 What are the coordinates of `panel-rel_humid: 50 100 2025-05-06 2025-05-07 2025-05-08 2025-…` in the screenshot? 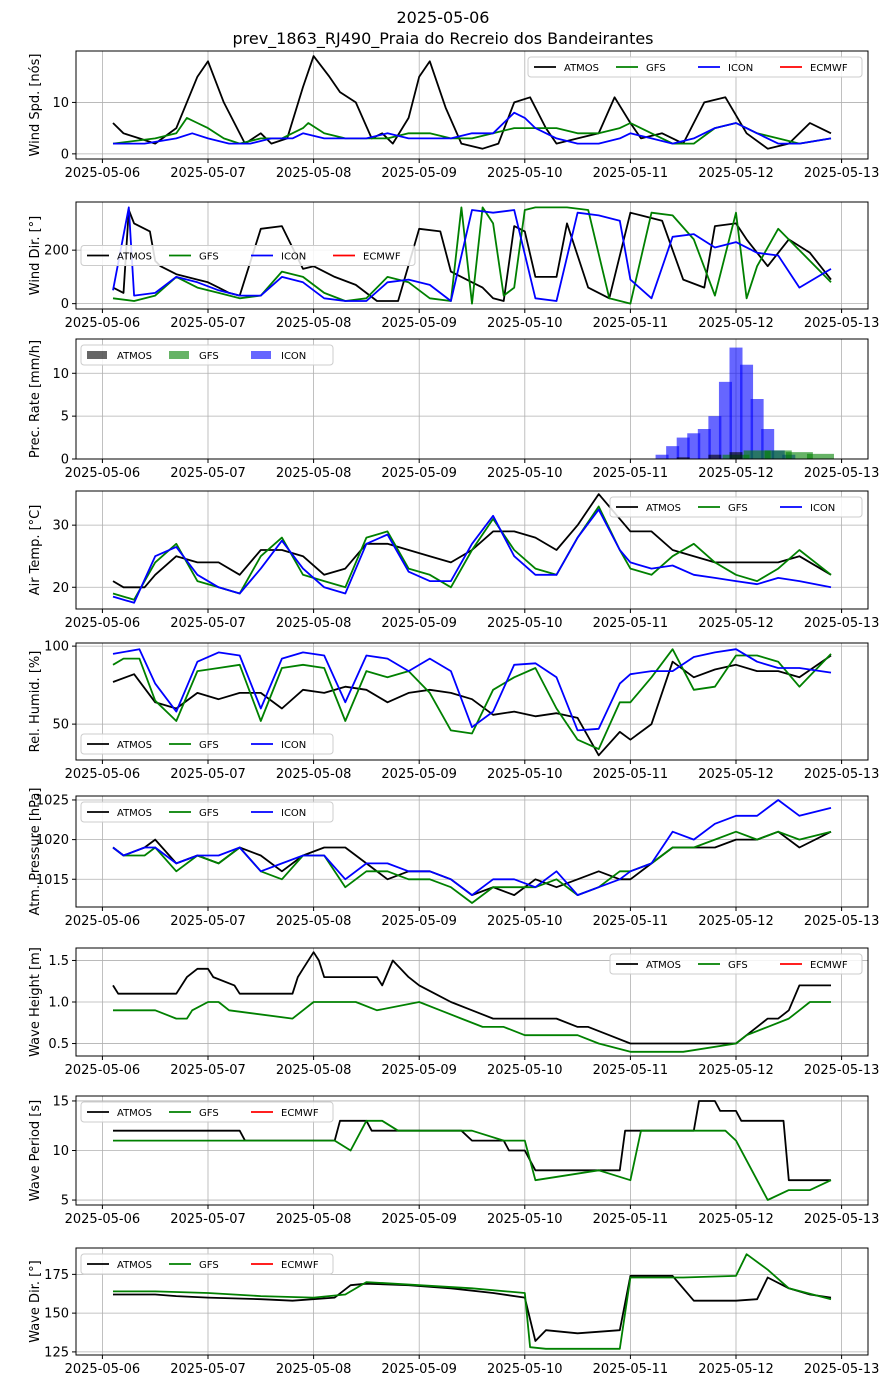 It's located at (453, 711).